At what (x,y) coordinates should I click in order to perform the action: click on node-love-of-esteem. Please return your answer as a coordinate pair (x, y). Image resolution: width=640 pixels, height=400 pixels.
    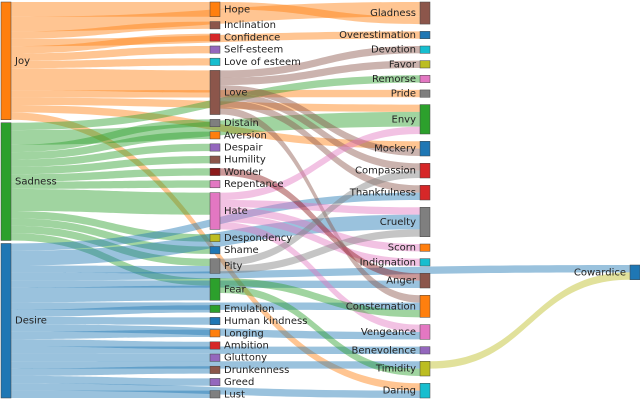
    Looking at the image, I should click on (215, 61).